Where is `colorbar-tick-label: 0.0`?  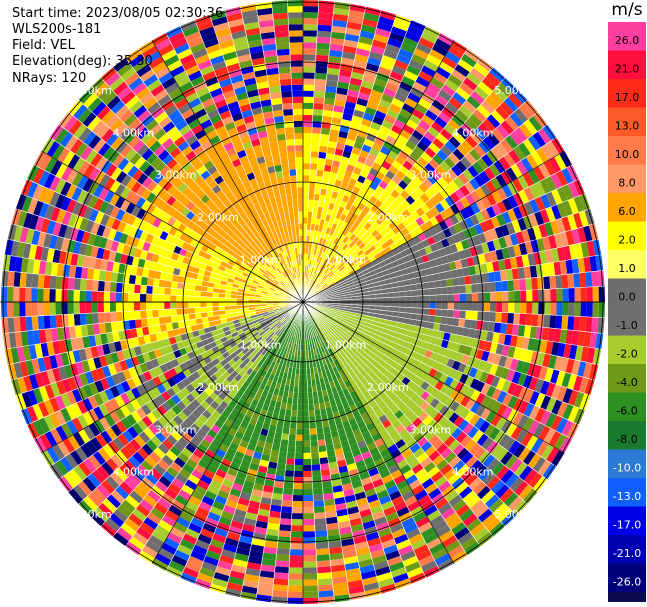 colorbar-tick-label: 0.0 is located at coordinates (627, 297).